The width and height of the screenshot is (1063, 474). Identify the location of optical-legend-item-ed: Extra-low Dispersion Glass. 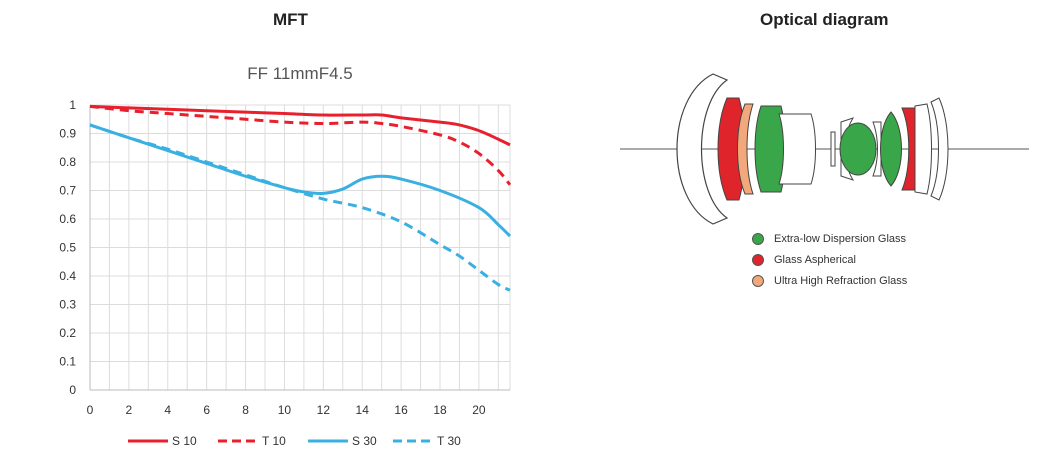
(829, 238).